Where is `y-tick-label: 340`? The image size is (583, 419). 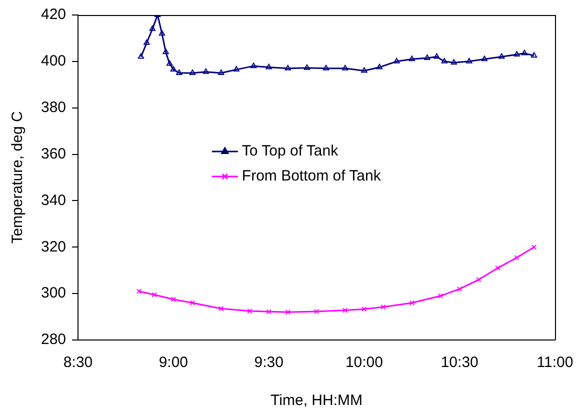
y-tick-label: 340 is located at coordinates (53, 200).